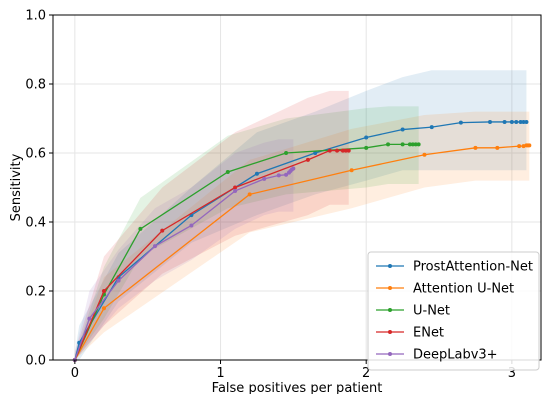 The image size is (543, 394). Describe the element at coordinates (473, 267) in the screenshot. I see `legend-label: ProstAttention-Net` at that location.